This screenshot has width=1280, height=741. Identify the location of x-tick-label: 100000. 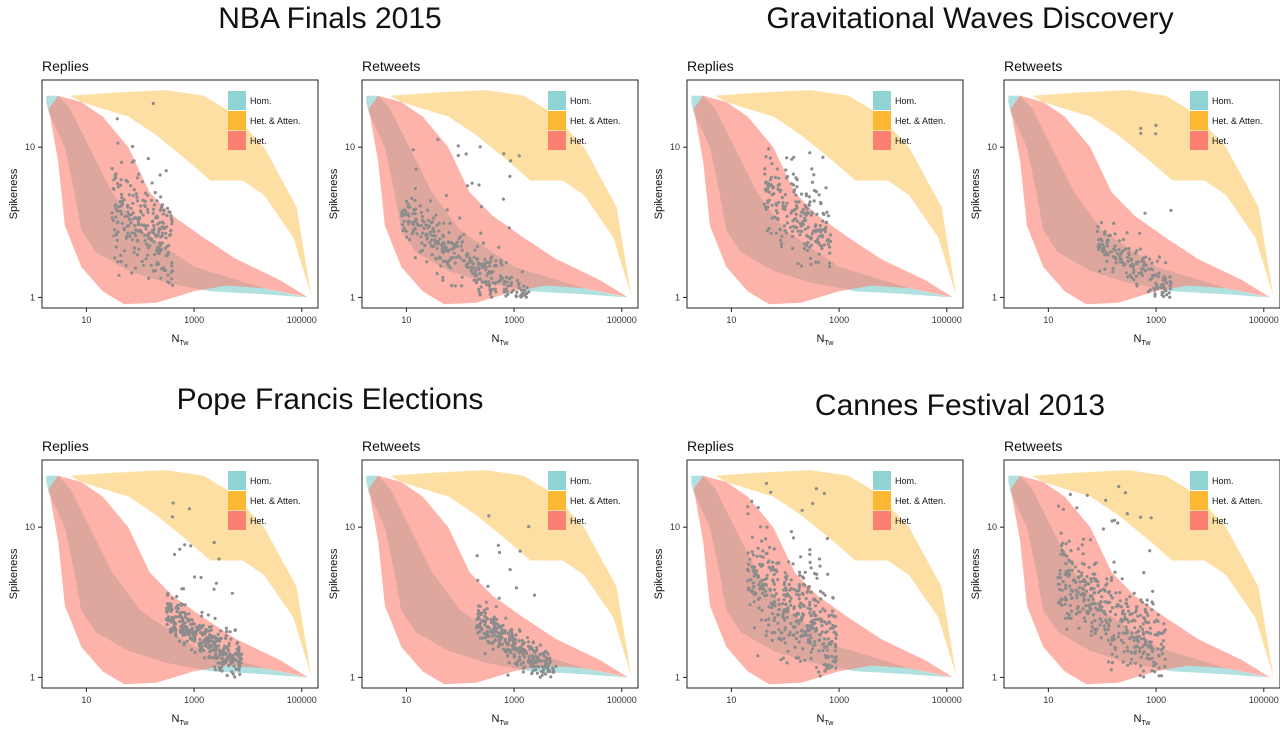
(1264, 320).